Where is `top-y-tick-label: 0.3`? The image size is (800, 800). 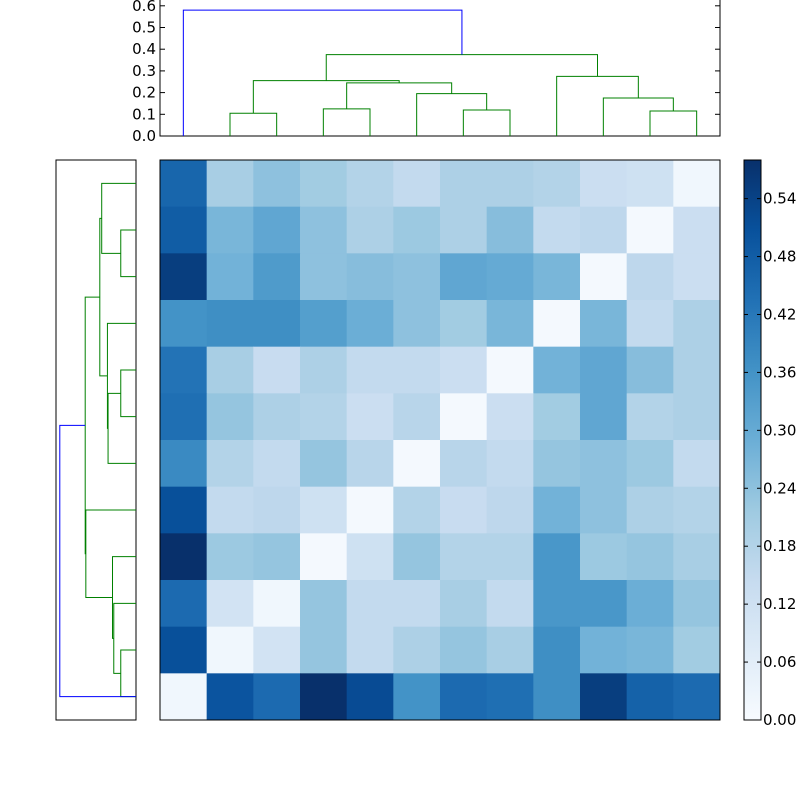 top-y-tick-label: 0.3 is located at coordinates (144, 71).